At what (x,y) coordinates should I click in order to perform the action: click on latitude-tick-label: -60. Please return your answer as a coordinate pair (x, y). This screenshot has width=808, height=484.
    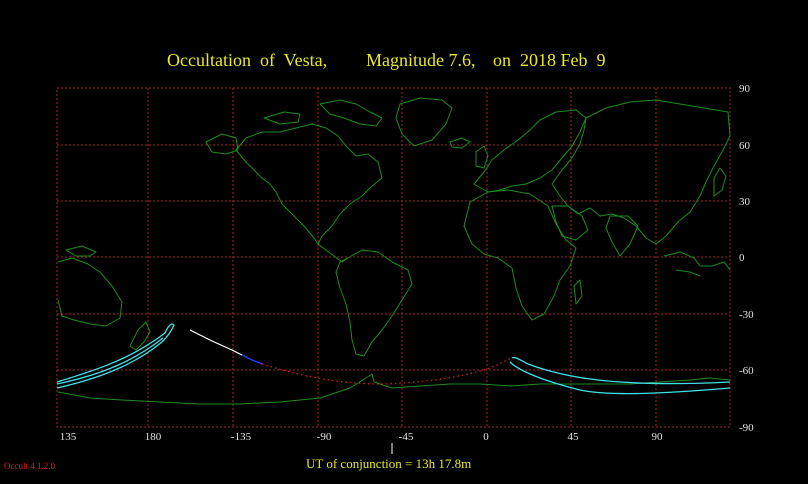
    Looking at the image, I should click on (746, 371).